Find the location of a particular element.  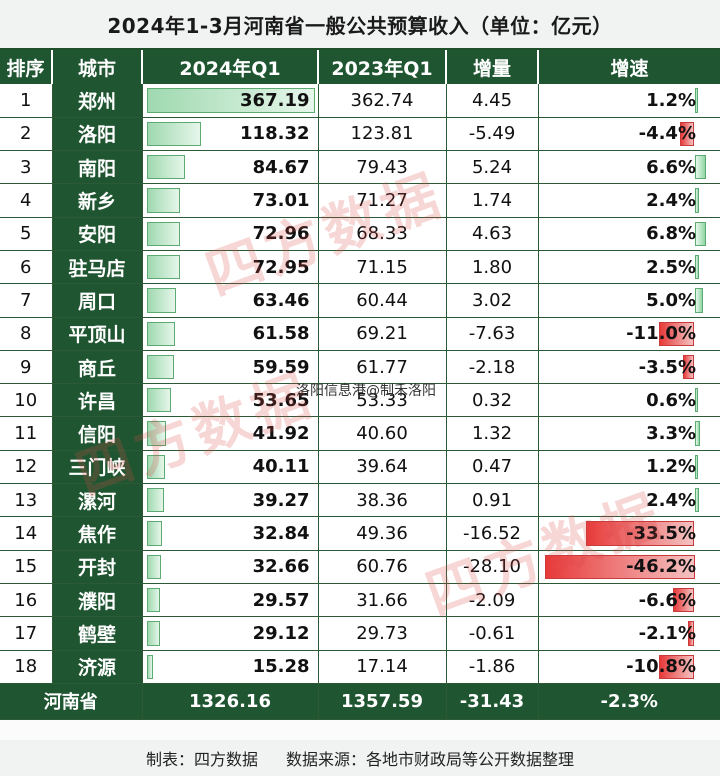

city-cell: 洛阳 is located at coordinates (97, 134).